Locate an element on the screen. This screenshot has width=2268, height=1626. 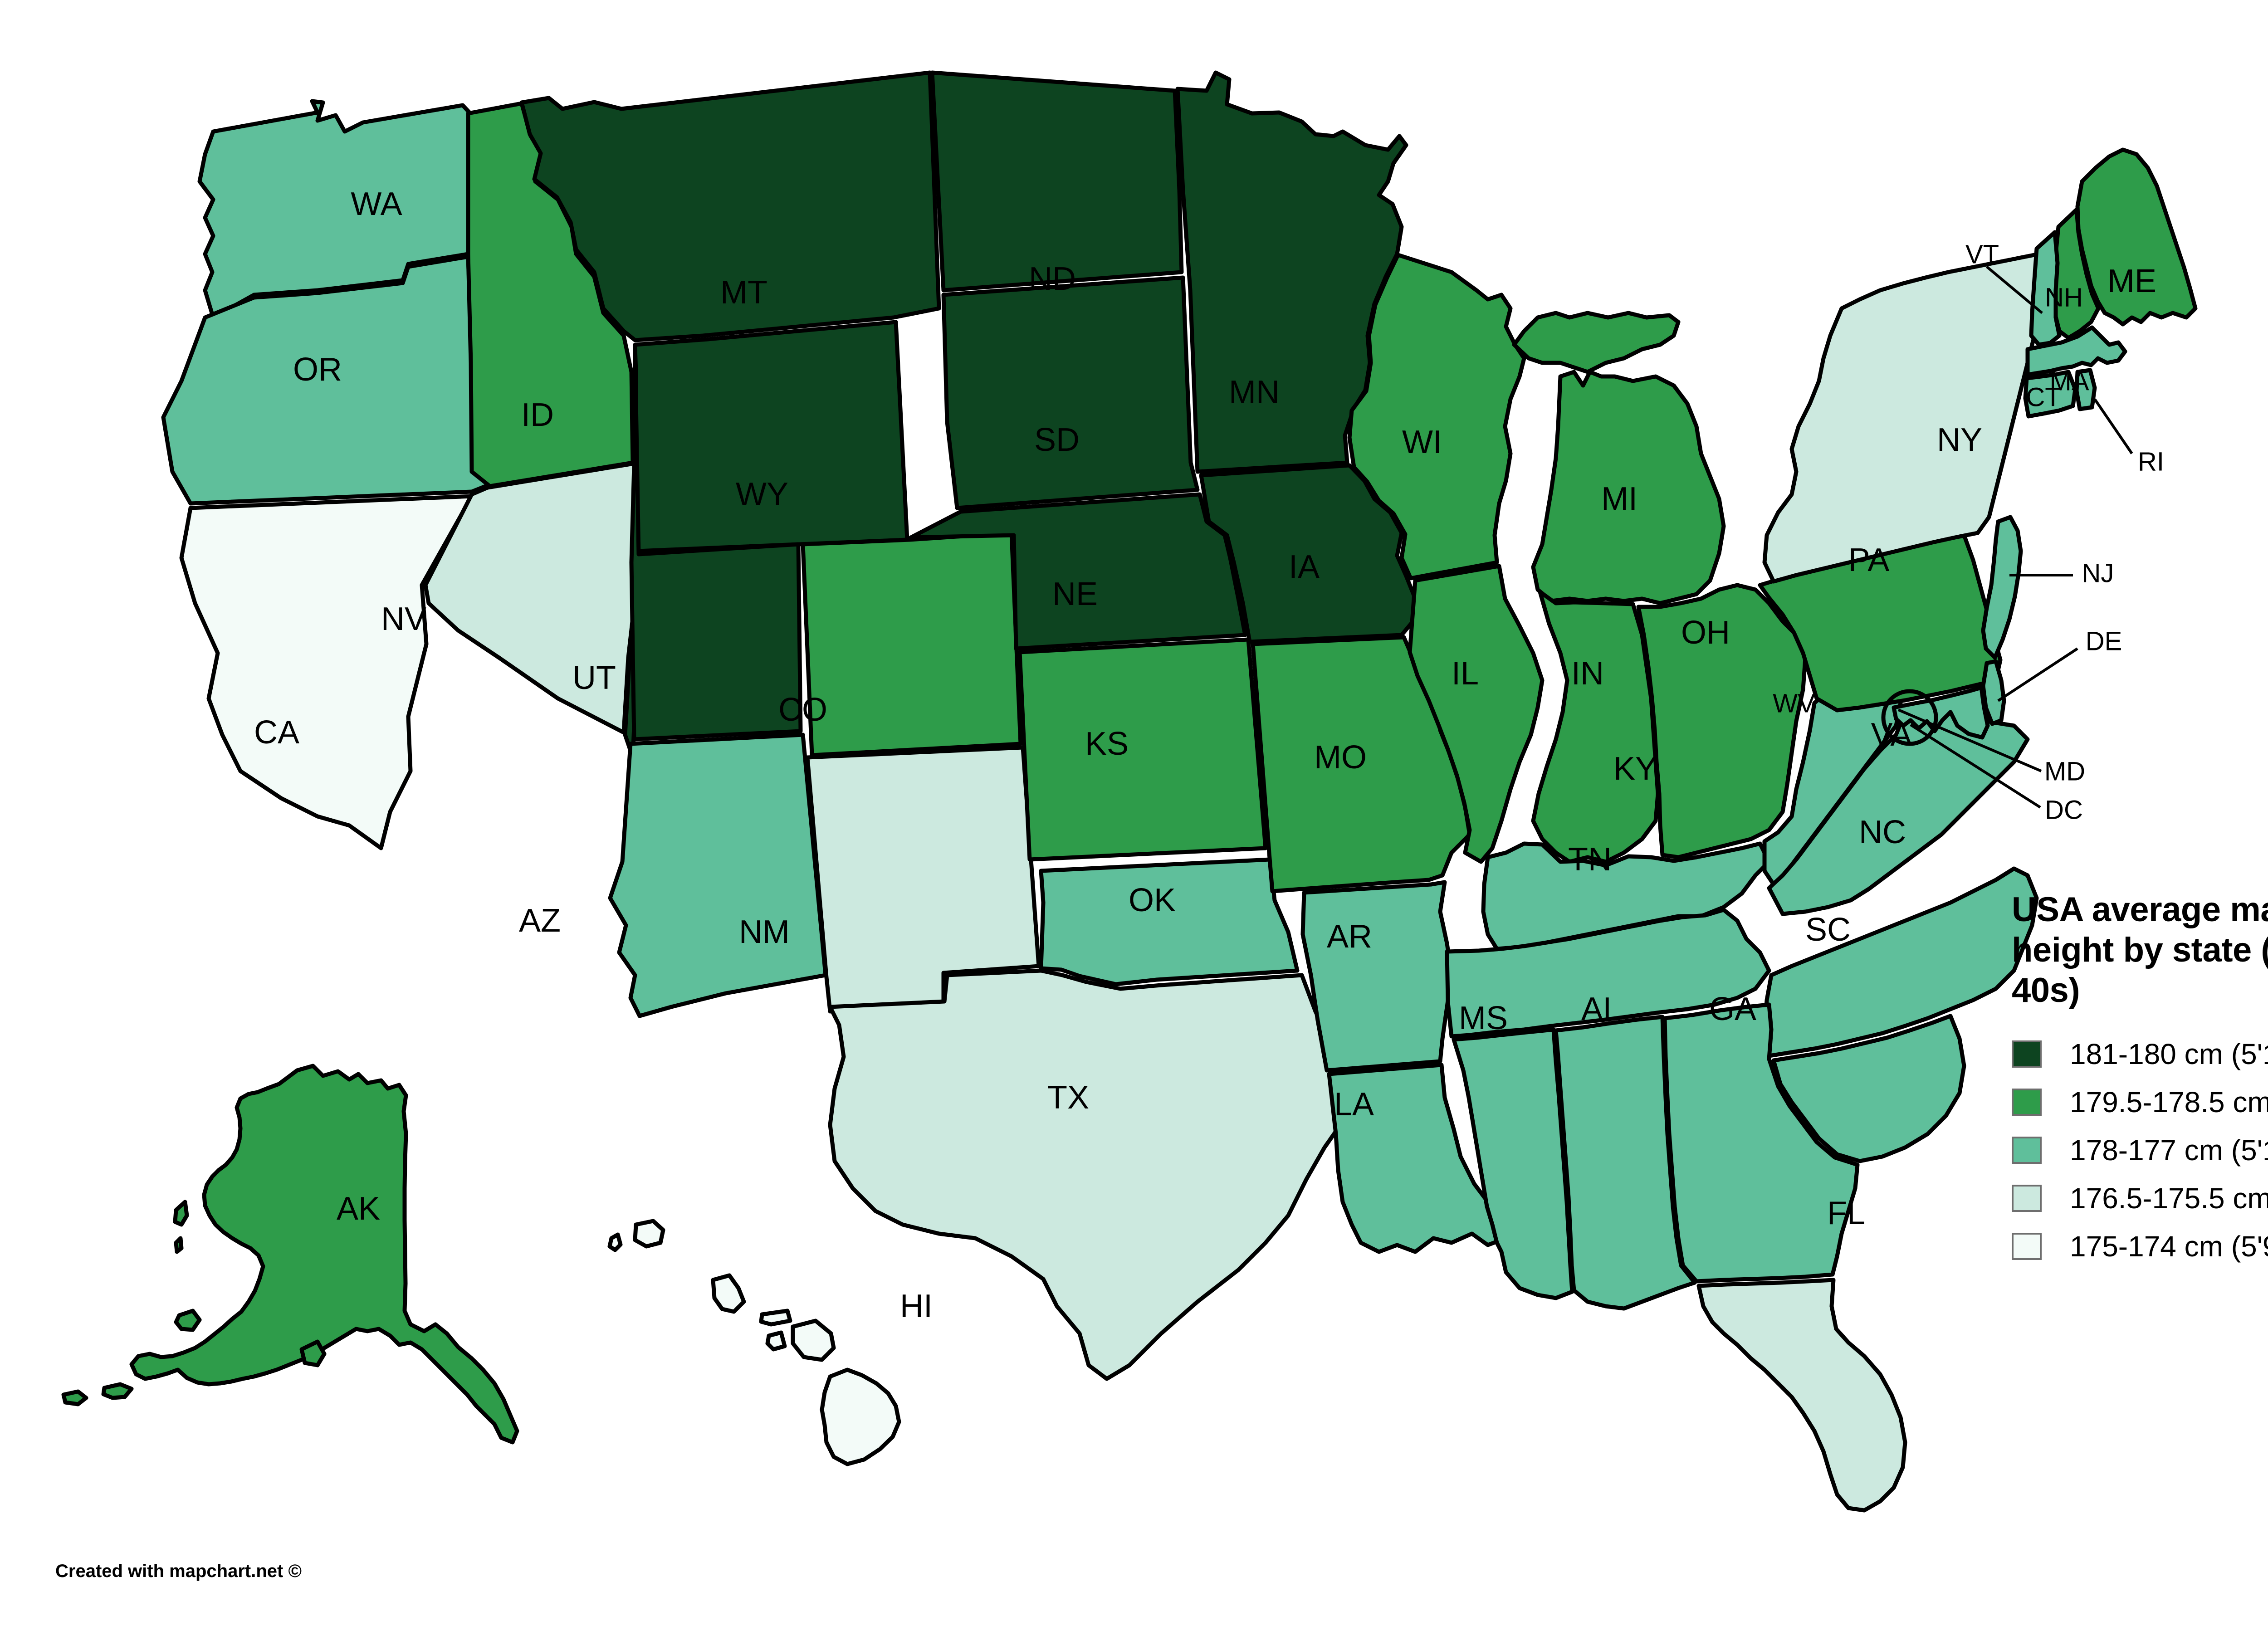
state-NC is located at coordinates (1900, 962).